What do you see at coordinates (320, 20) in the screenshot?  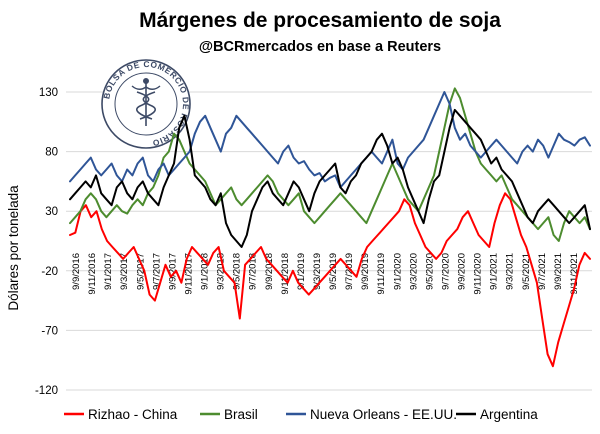 I see `chart-title: Márgenes de procesamiento de soja` at bounding box center [320, 20].